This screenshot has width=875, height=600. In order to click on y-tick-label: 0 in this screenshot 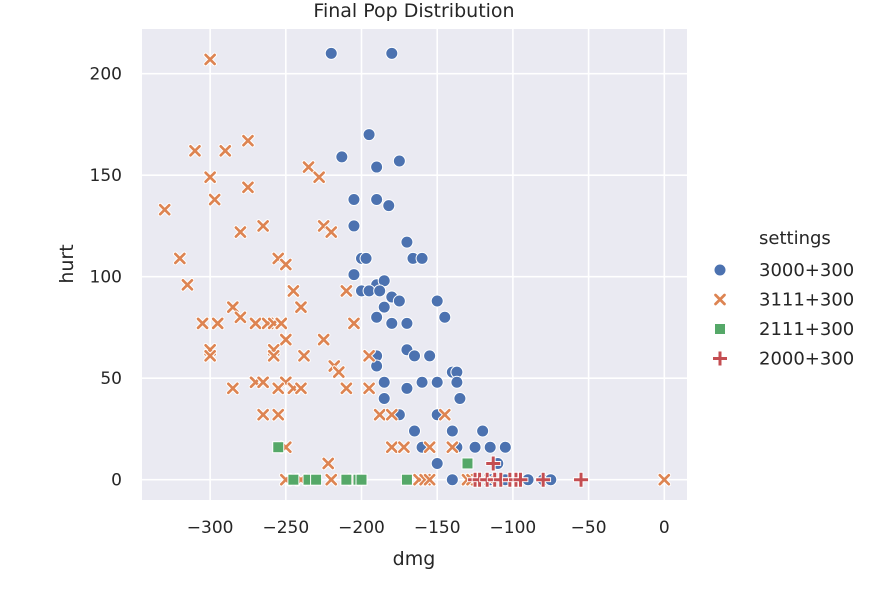, I will do `click(116, 481)`.